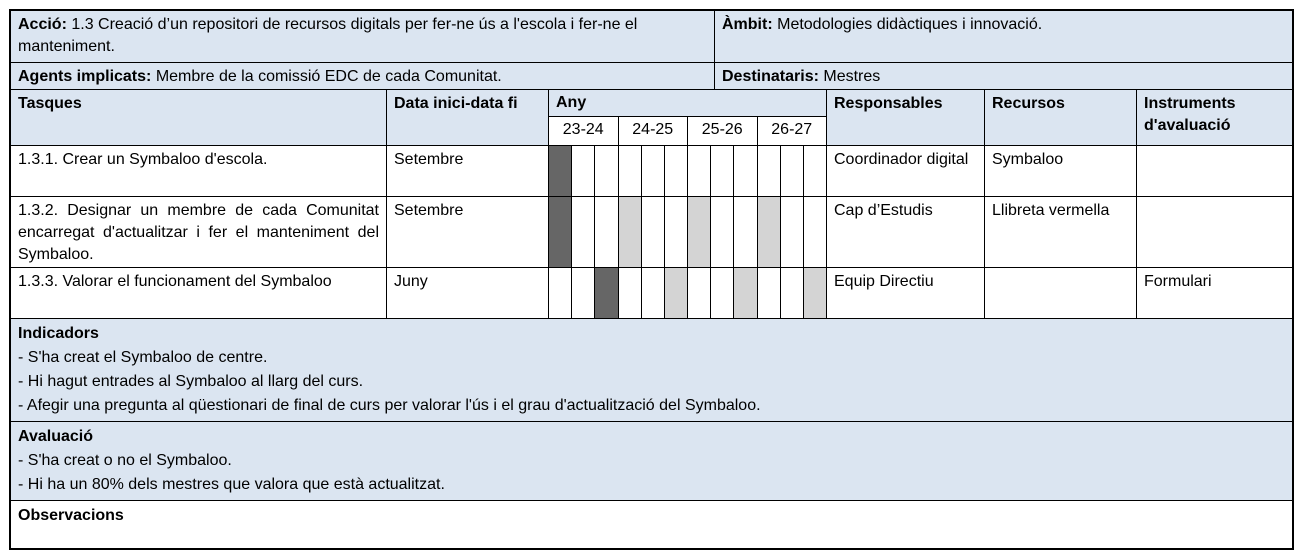  I want to click on section-title: Indicadors, so click(58, 333).